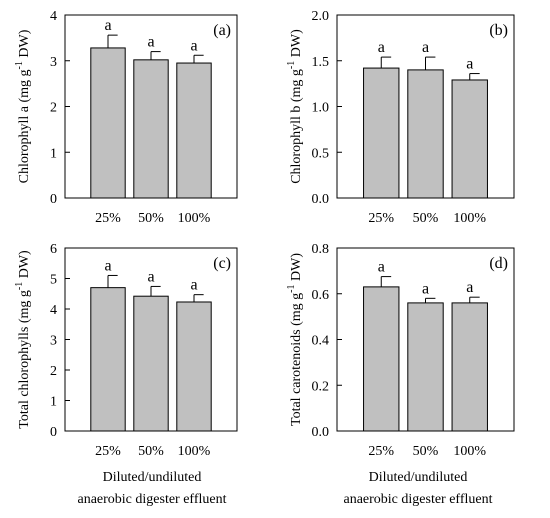  What do you see at coordinates (53, 280) in the screenshot?
I see `y-tick-label: 5` at bounding box center [53, 280].